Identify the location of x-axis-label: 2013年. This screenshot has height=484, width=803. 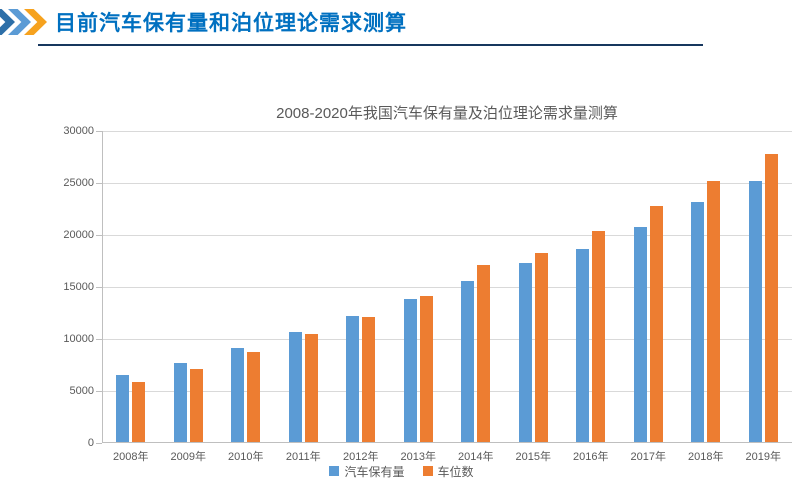
(418, 457).